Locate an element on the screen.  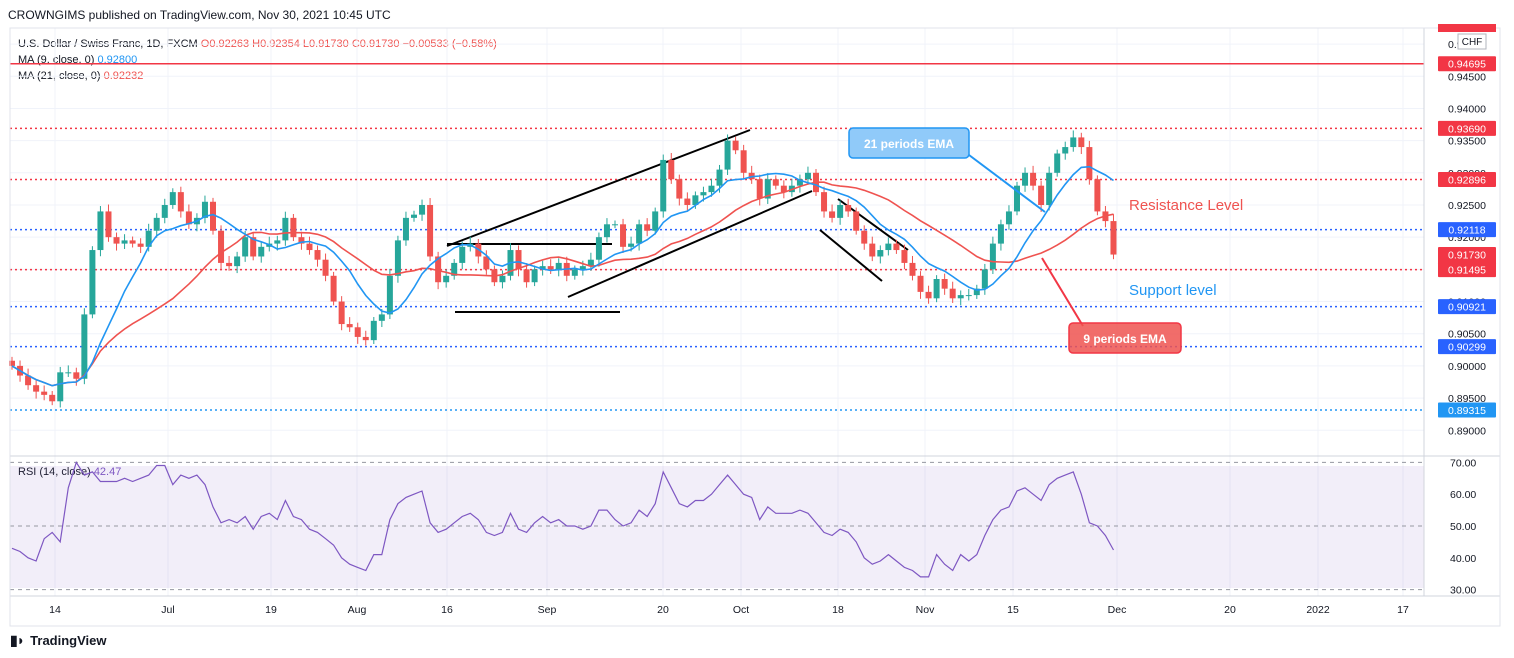
currency-box is located at coordinates (1472, 41).